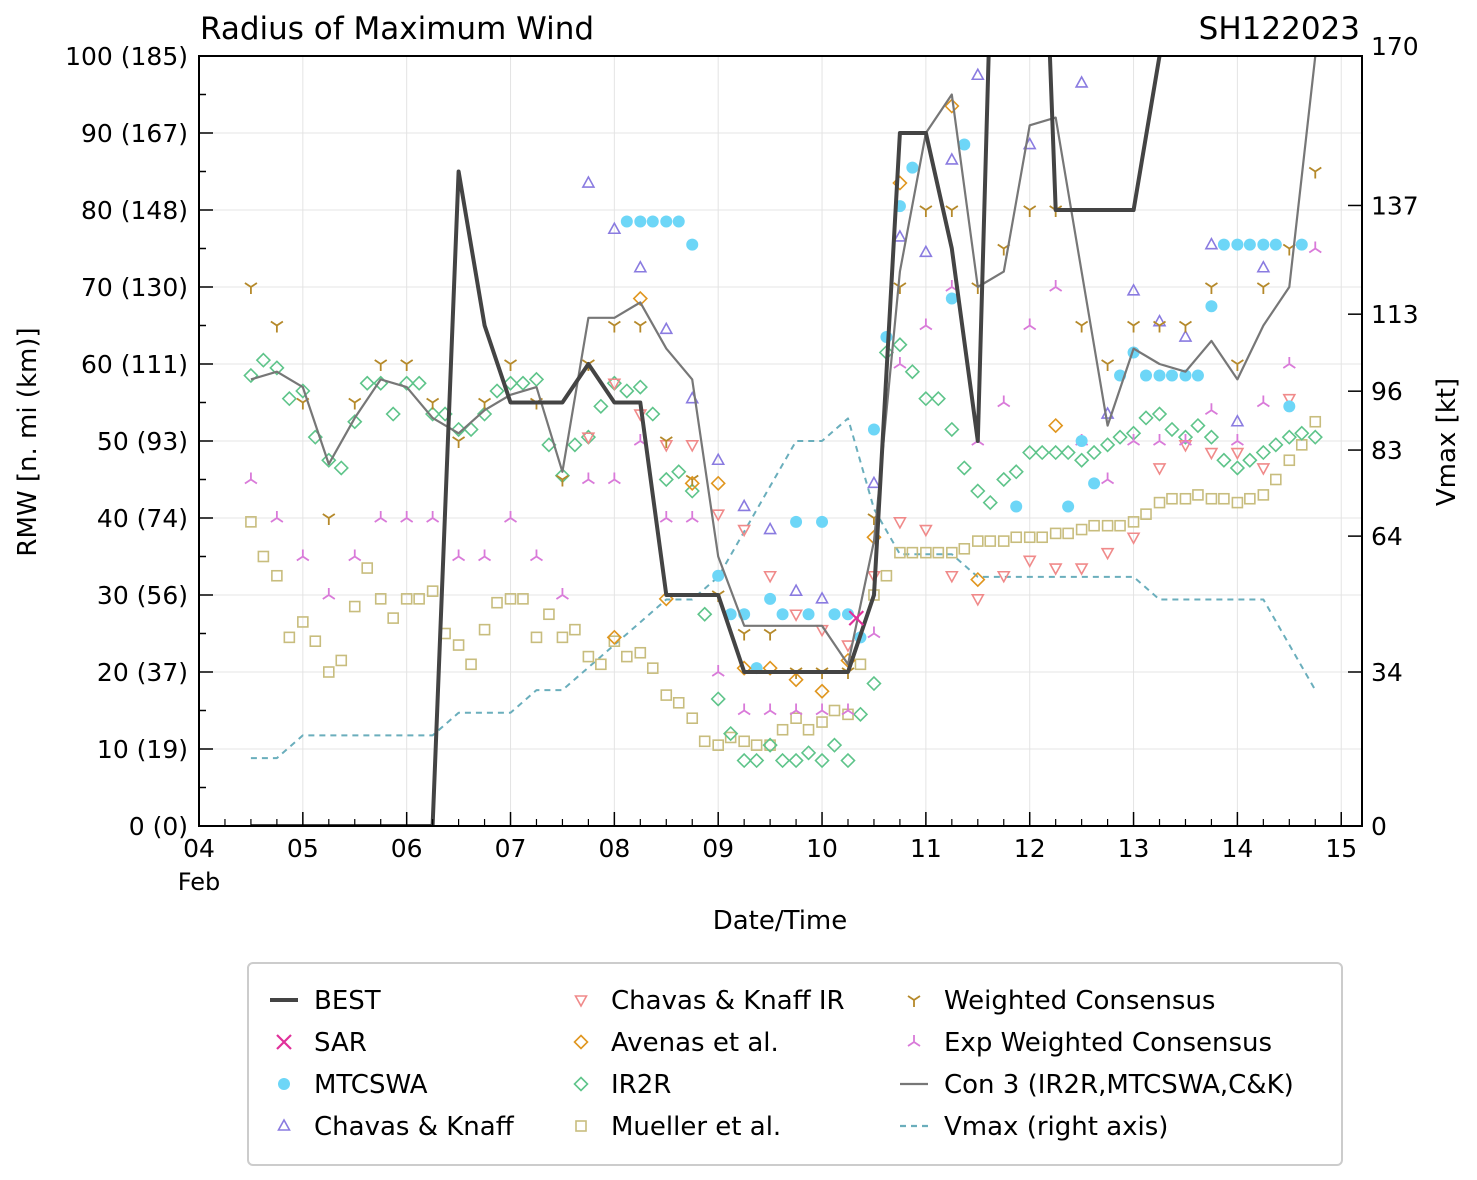 Image resolution: width=1477 pixels, height=1180 pixels. Describe the element at coordinates (199, 848) in the screenshot. I see `x-tick-label: 04` at that location.